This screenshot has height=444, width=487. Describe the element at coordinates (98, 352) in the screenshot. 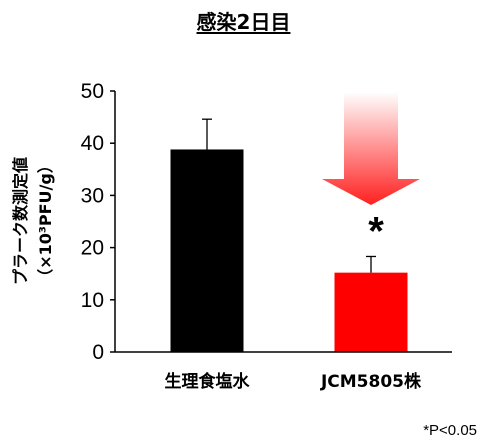

I see `y-tick-label-0: 0` at that location.